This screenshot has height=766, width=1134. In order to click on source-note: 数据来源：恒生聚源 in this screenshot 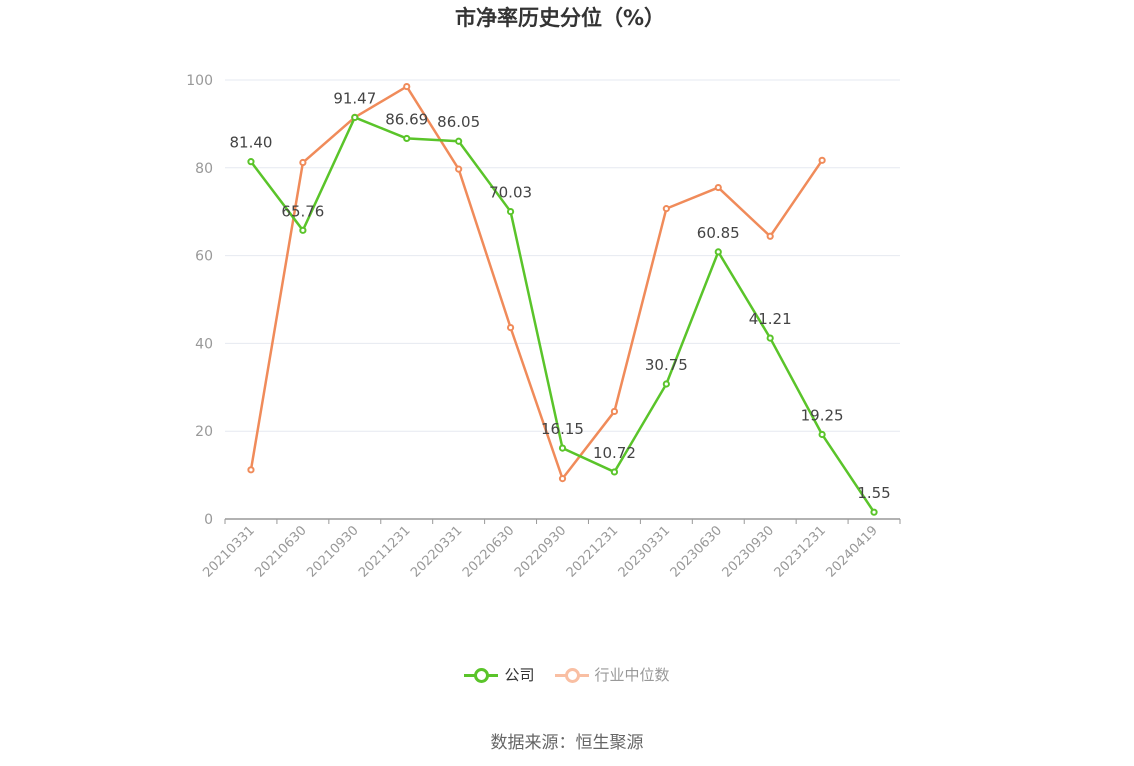, I will do `click(567, 743)`.